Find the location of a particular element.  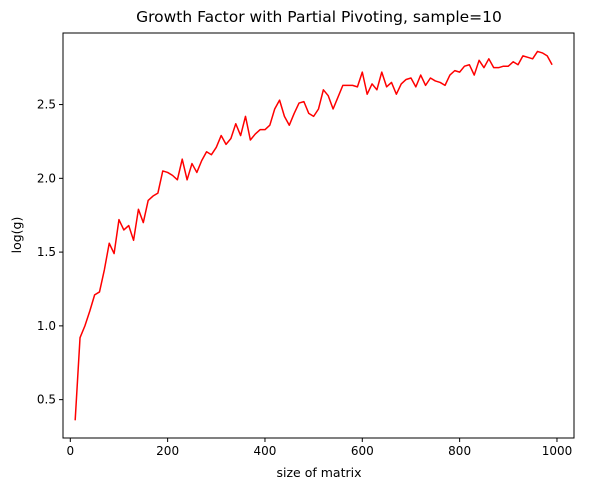

y-axis-ticks: 0.5 1.0 1.5 2.0 2.5 is located at coordinates (50, 252).